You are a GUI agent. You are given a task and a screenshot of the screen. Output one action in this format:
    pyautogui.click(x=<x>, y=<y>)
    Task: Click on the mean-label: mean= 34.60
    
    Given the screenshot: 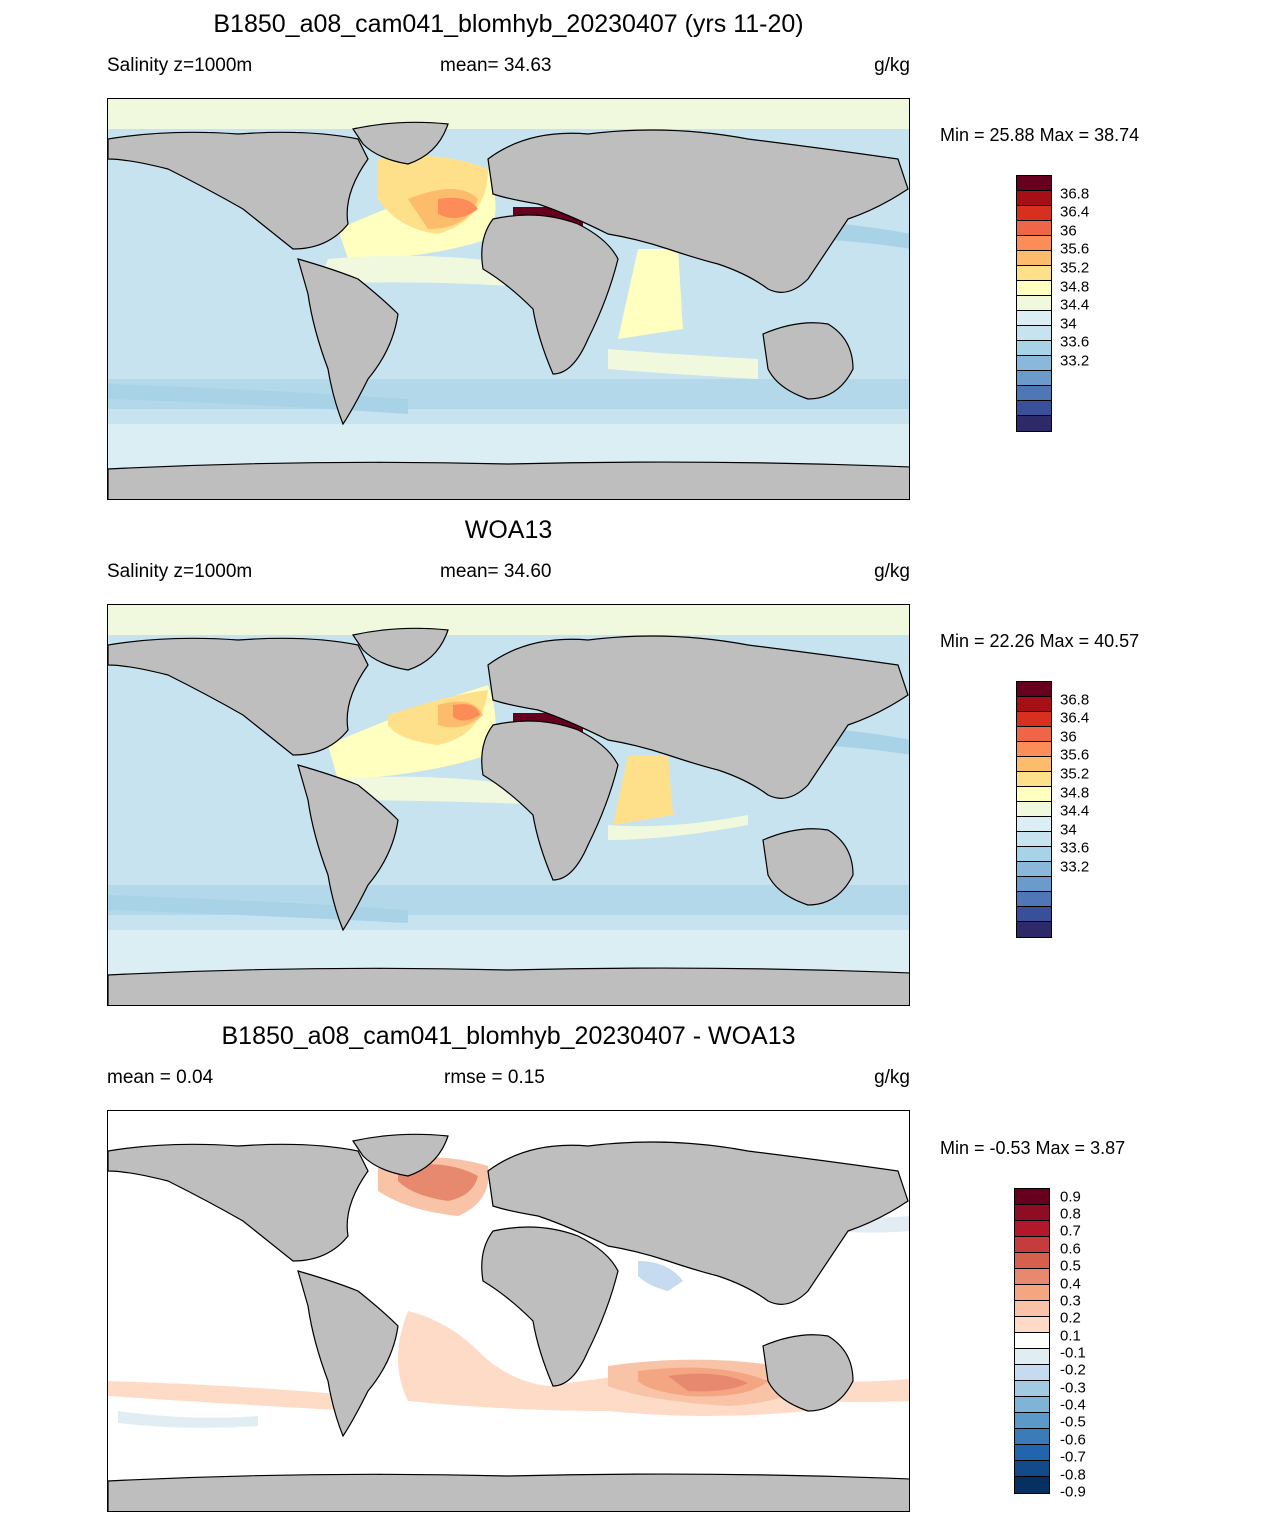 What is the action you would take?
    pyautogui.click(x=496, y=571)
    